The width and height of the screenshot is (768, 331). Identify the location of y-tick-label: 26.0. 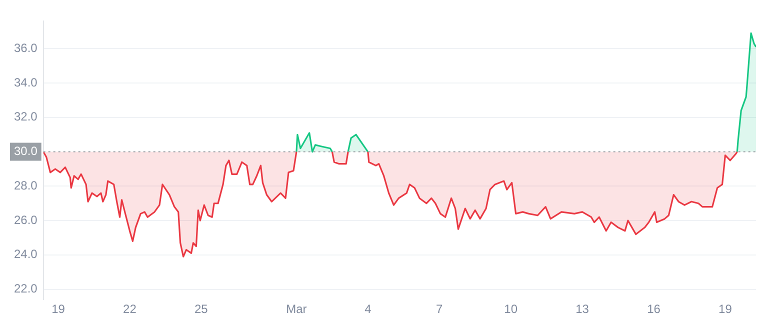
(26, 219).